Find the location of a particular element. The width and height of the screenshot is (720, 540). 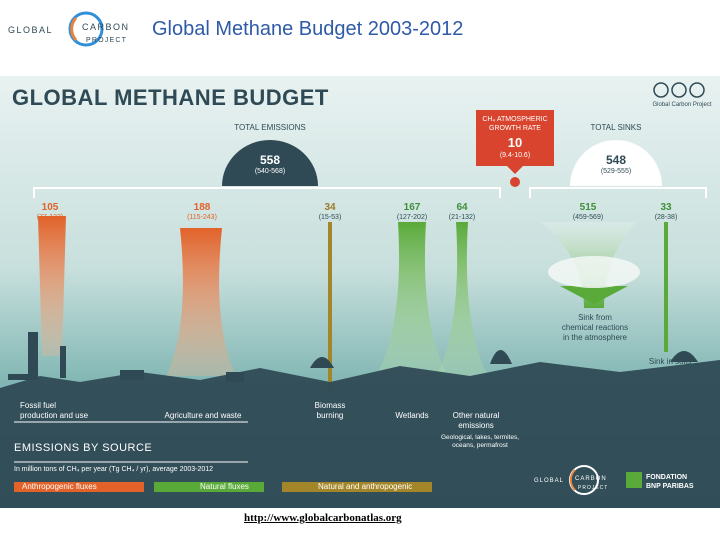

source-label-fossil-1: Fossil fuel is located at coordinates (38, 405).